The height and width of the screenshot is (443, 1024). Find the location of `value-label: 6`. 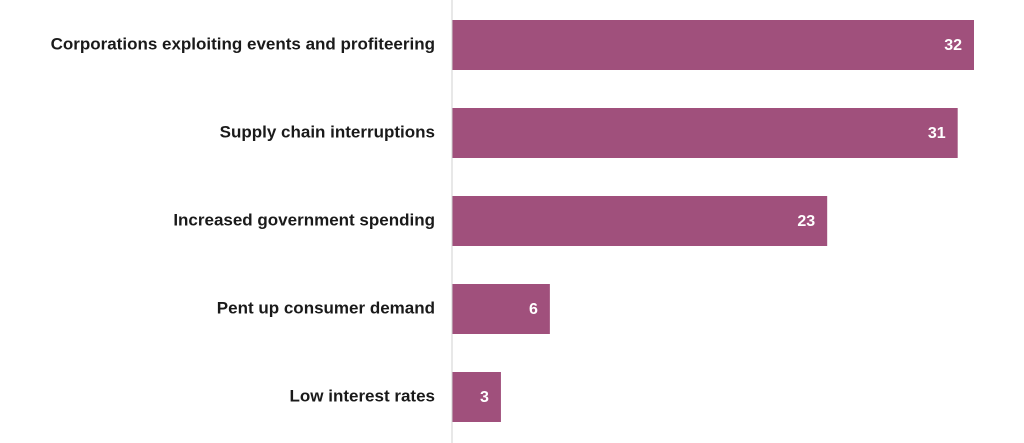

value-label: 6 is located at coordinates (533, 309).